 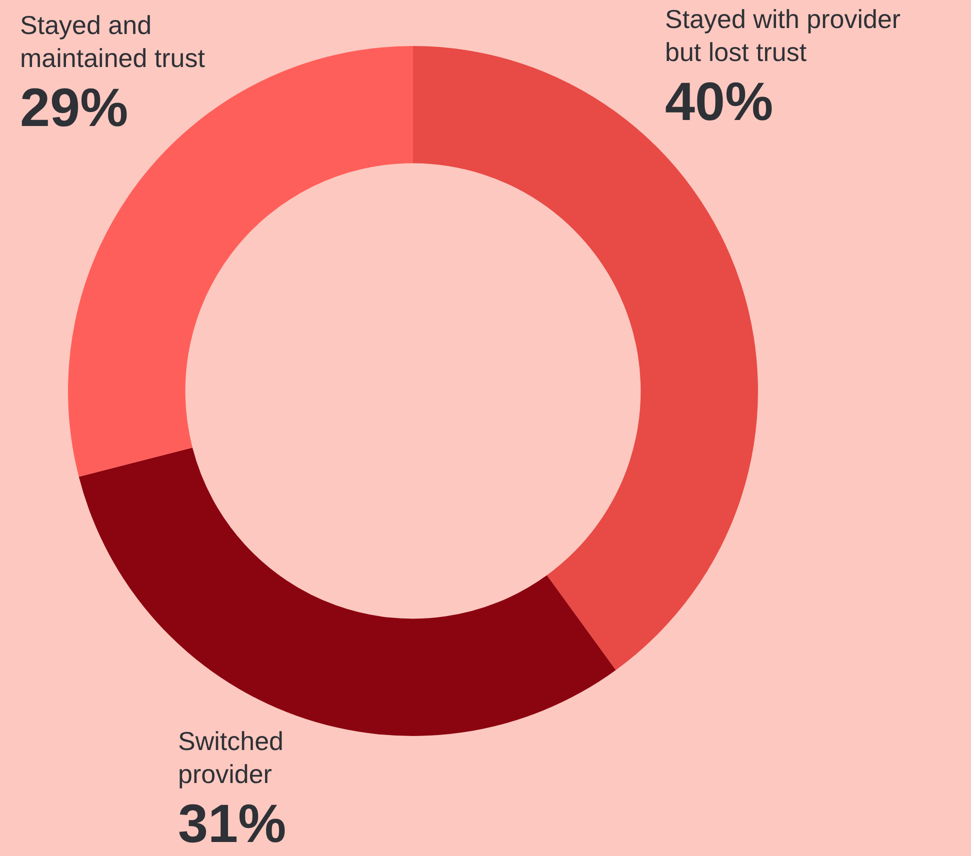 I want to click on slice-label: Switched provider, so click(x=231, y=758).